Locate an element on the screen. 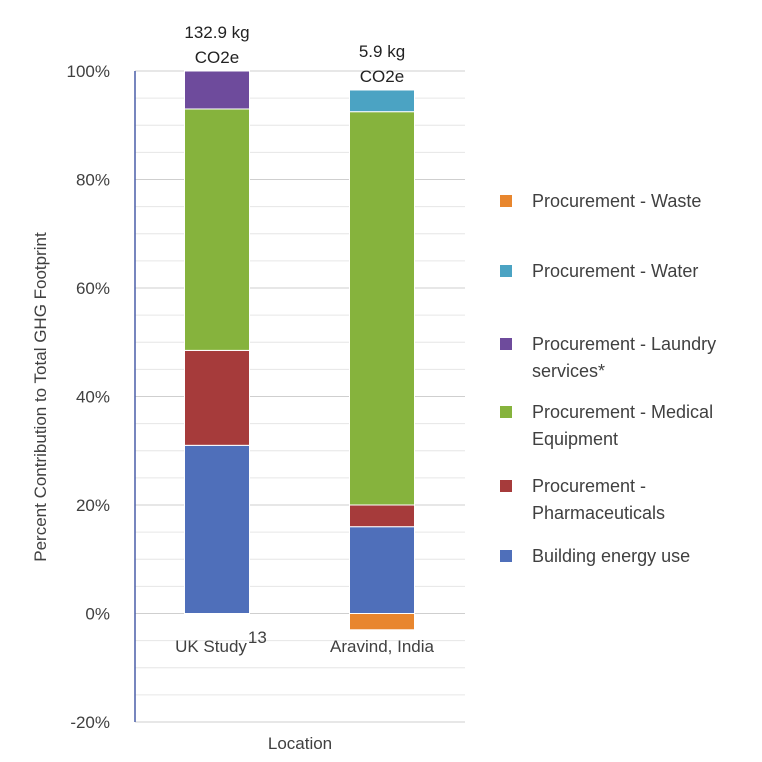 This screenshot has height=762, width=762. y-tick-label: 40% is located at coordinates (93, 397).